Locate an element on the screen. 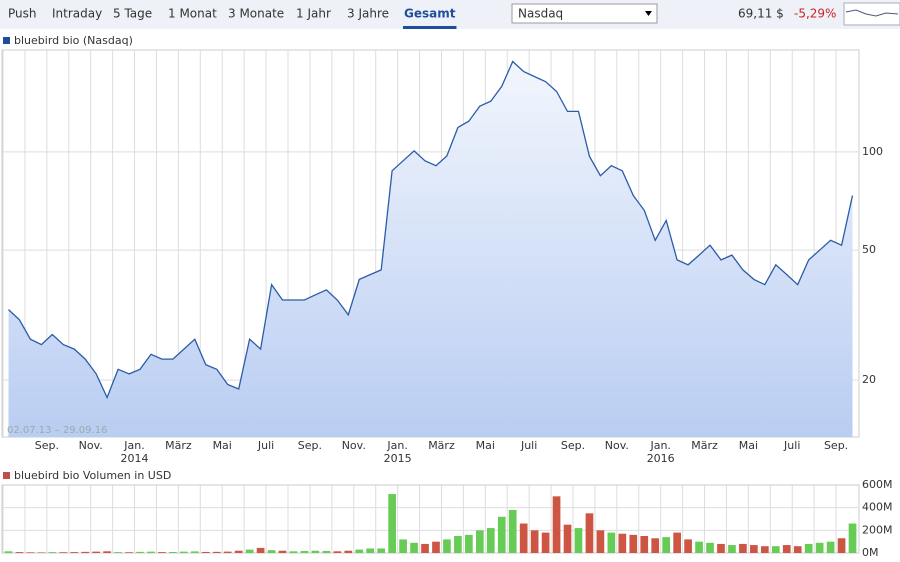 The height and width of the screenshot is (562, 900). y-tick-label: 400M is located at coordinates (877, 507).